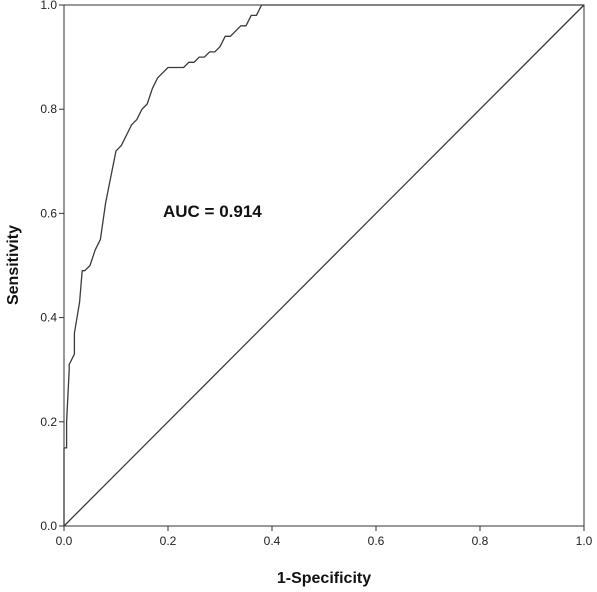 The image size is (597, 592). I want to click on x-tick-label: 0.6, so click(376, 541).